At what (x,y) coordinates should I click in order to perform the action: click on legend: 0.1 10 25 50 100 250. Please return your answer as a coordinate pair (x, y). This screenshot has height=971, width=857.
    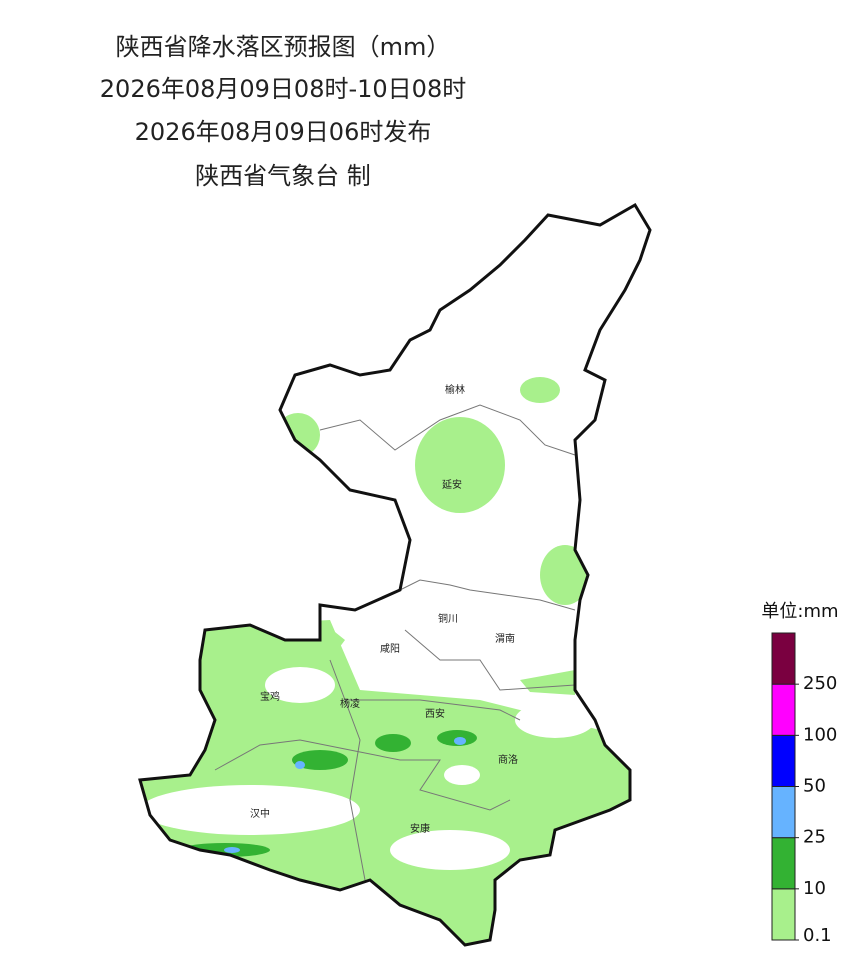
    Looking at the image, I should click on (804, 789).